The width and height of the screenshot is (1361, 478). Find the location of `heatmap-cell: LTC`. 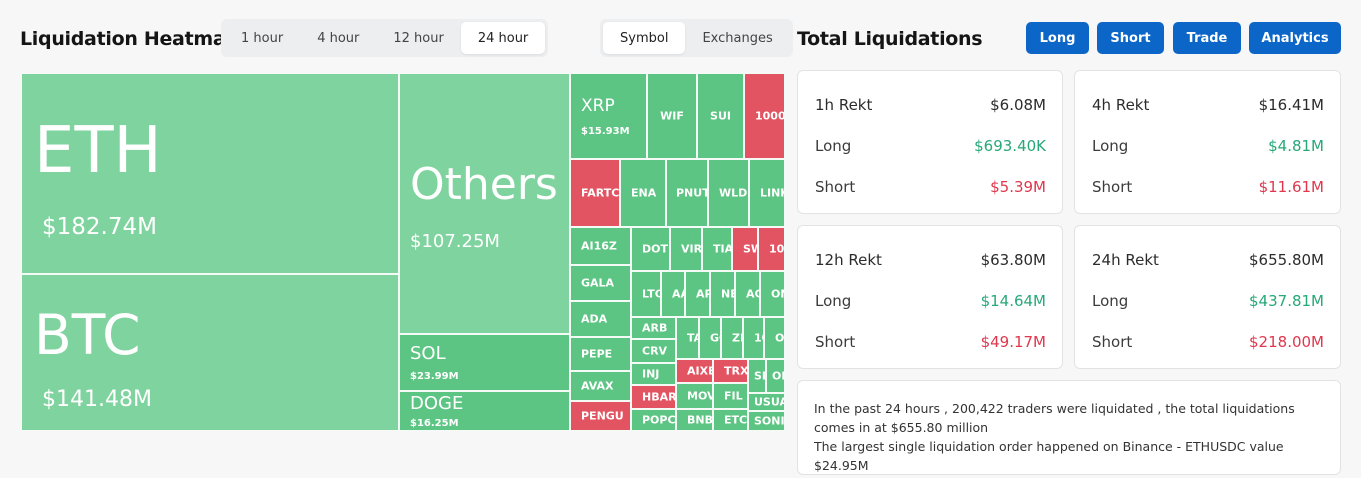

heatmap-cell: LTC is located at coordinates (646, 294).